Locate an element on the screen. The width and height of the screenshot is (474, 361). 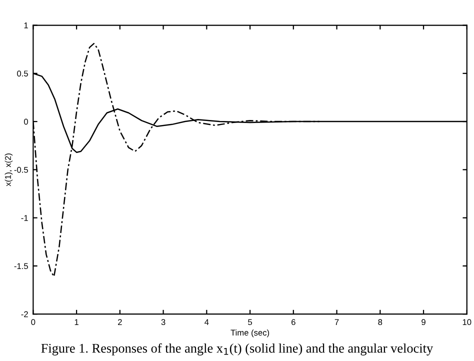
caption: Figure 1. Responses of the angle x$_{1}$(t) (solid line) and the angular velocity is located at coordinates (237, 349).